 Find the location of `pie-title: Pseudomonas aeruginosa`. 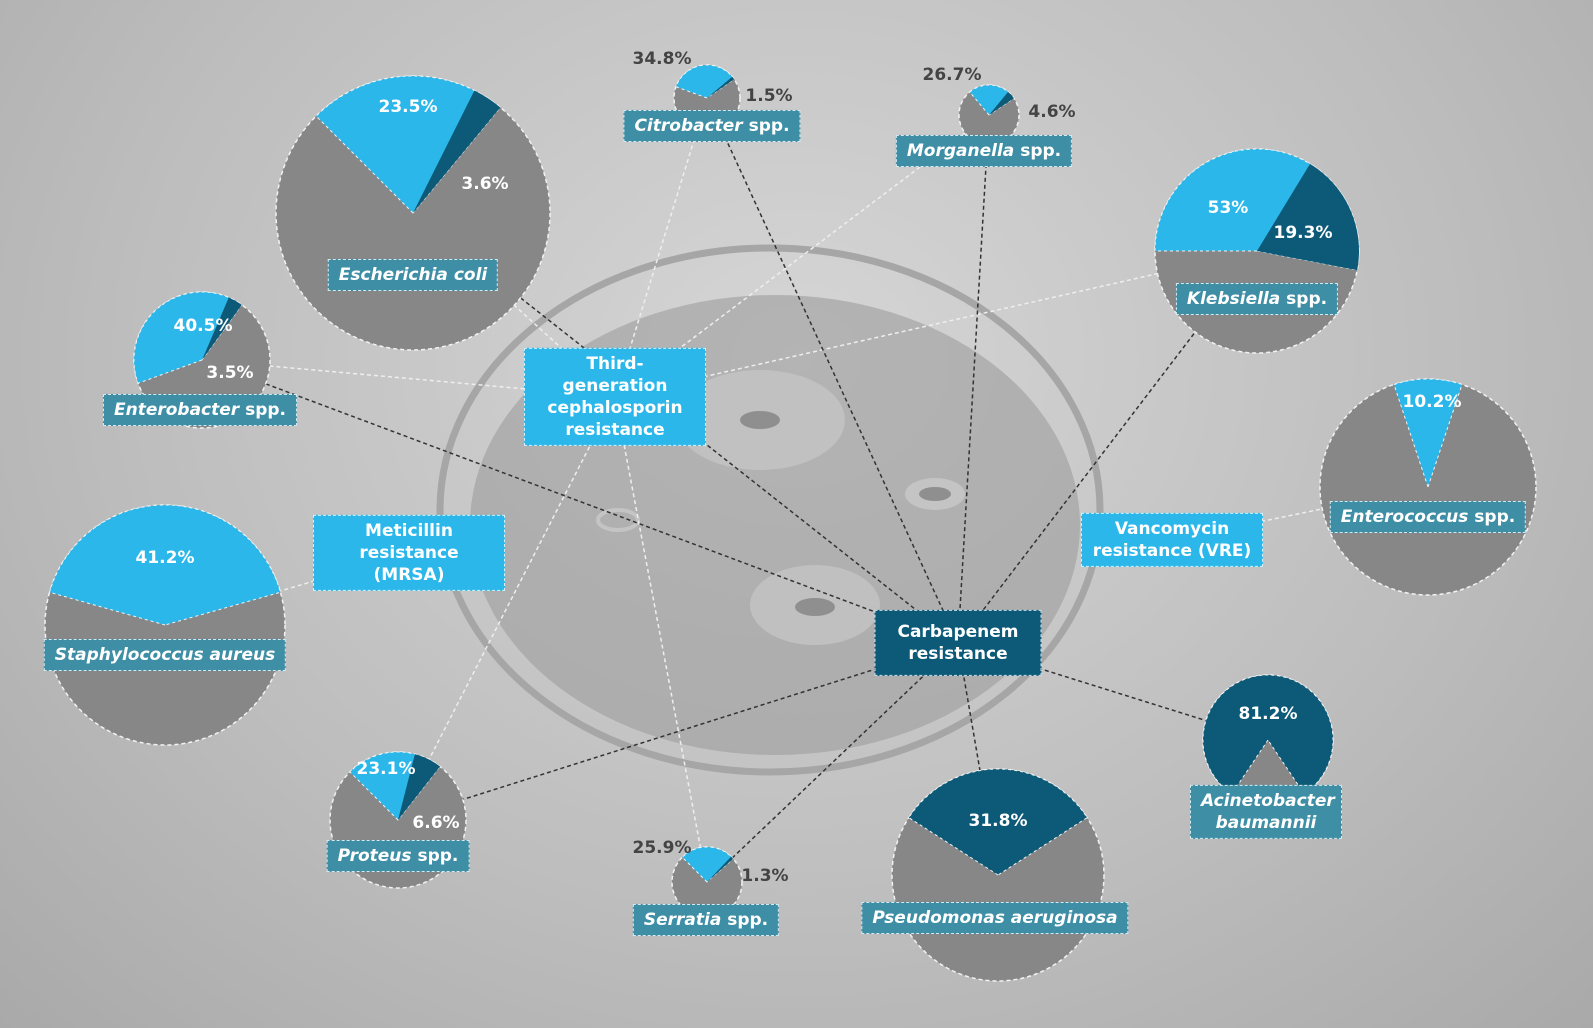

pie-title: Pseudomonas aeruginosa is located at coordinates (995, 918).